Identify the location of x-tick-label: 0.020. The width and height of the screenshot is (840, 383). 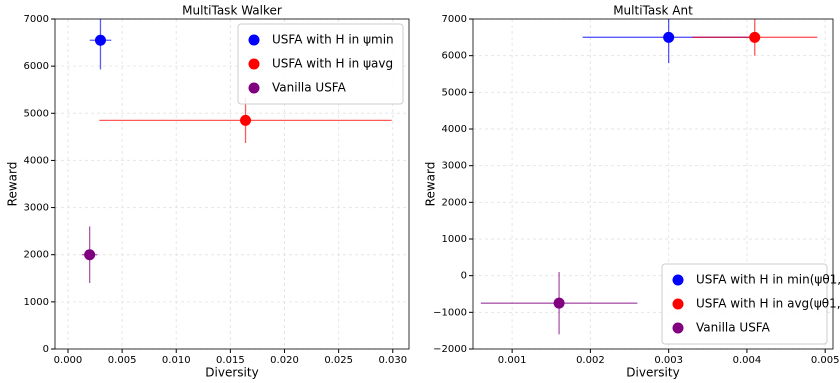
(284, 360).